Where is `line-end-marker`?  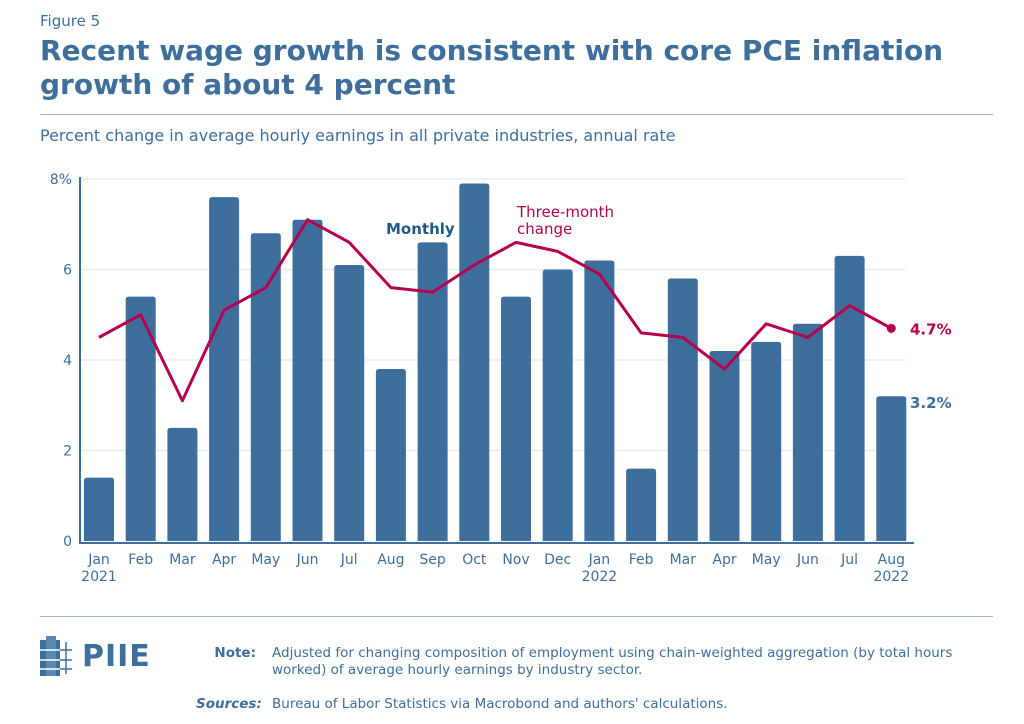
line-end-marker is located at coordinates (891, 328).